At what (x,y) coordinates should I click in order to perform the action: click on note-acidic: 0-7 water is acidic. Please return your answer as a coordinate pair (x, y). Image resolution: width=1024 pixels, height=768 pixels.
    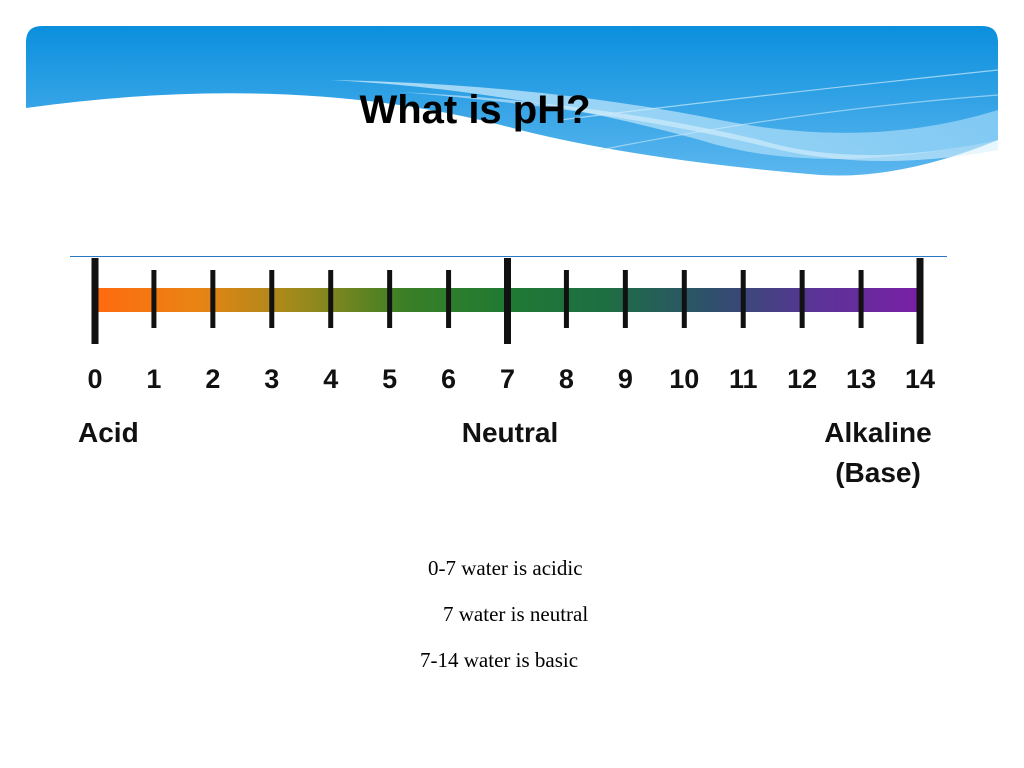
    Looking at the image, I should click on (505, 568).